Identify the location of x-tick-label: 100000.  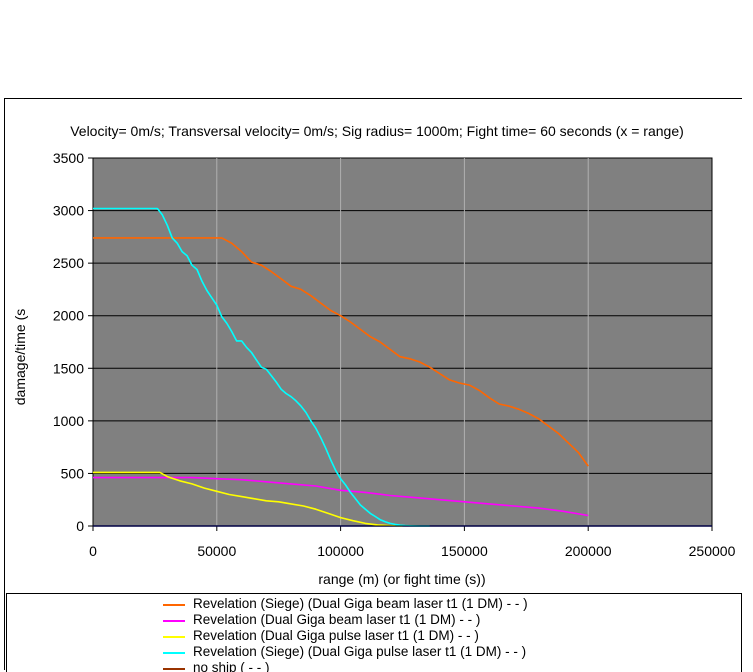
(340, 551).